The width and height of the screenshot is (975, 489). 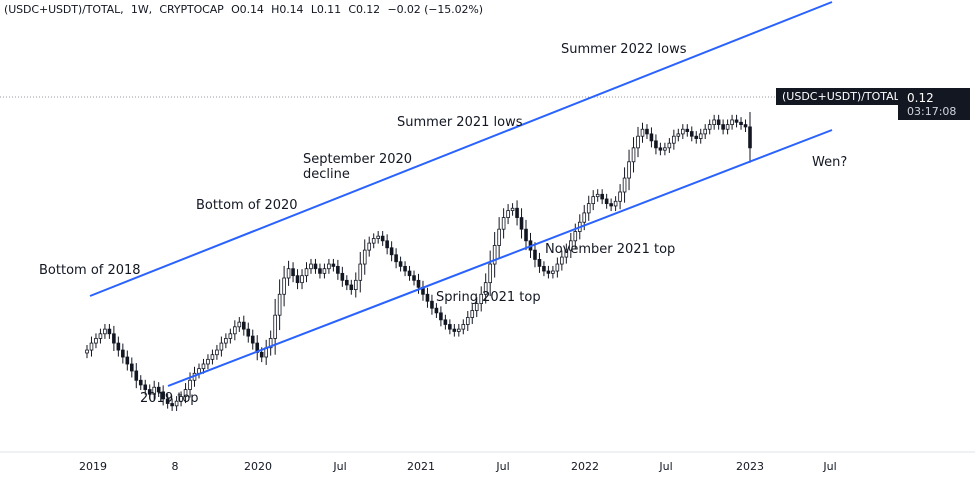 What do you see at coordinates (829, 466) in the screenshot?
I see `time-axis-tick-label: Jul` at bounding box center [829, 466].